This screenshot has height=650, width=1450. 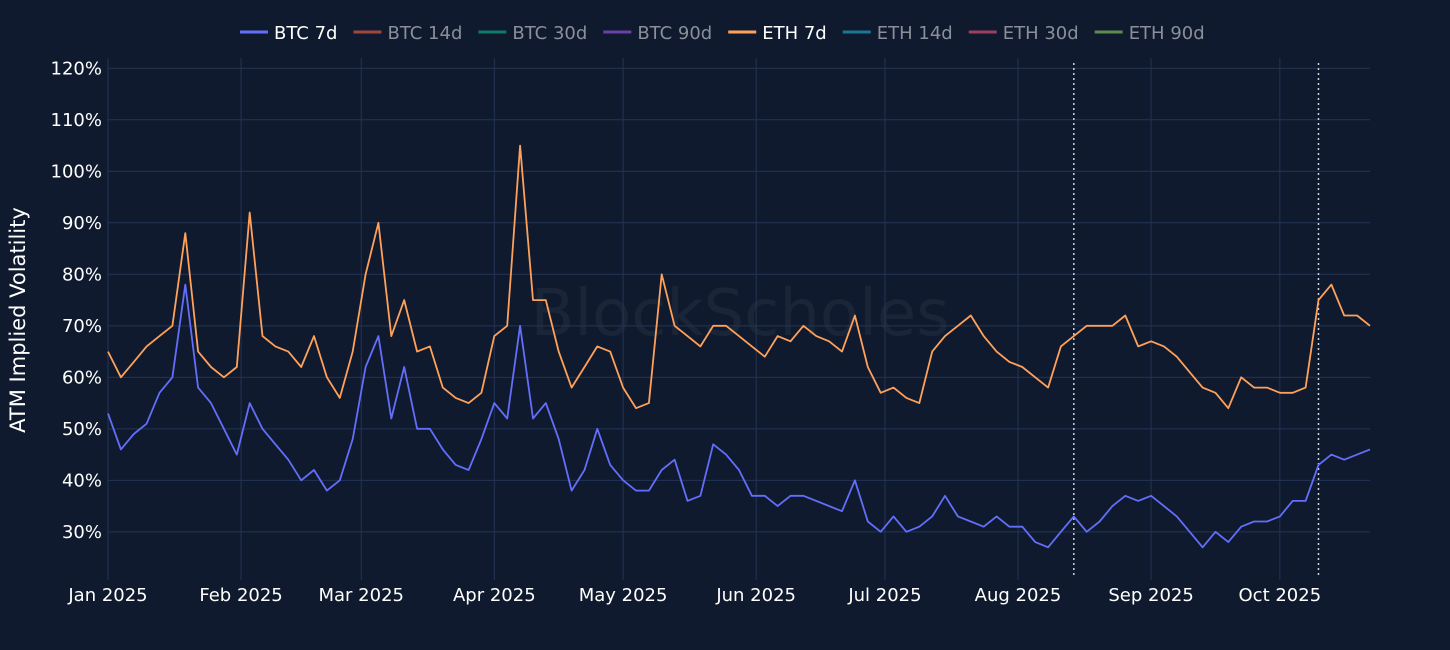 I want to click on x-tick-label: Sep 2025, so click(x=1150, y=595).